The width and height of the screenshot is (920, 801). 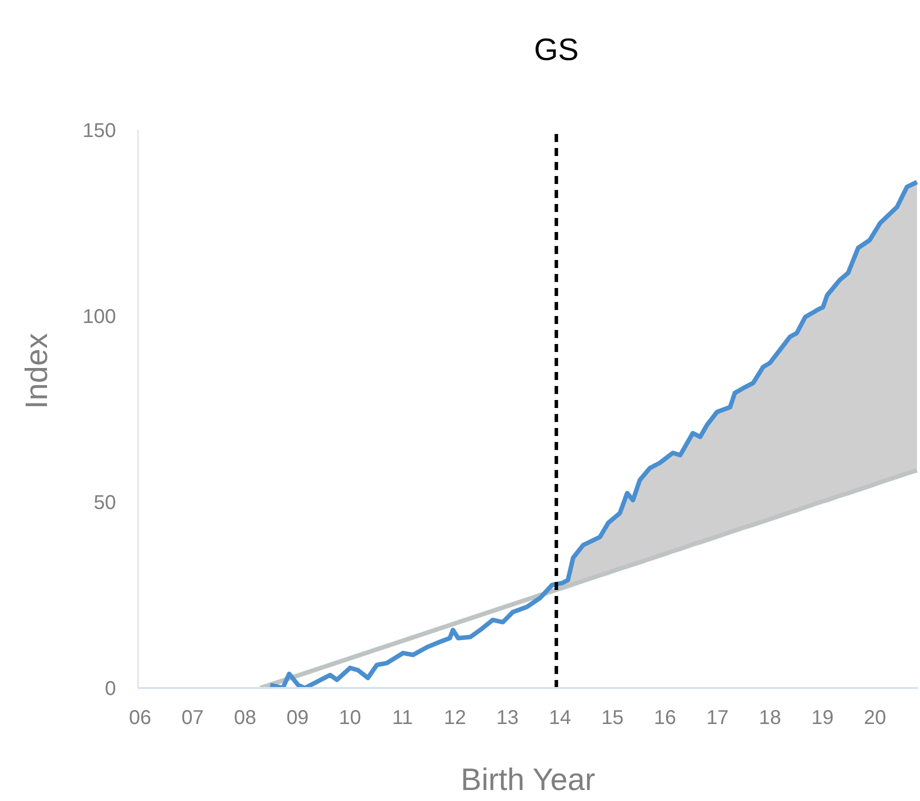 What do you see at coordinates (245, 718) in the screenshot?
I see `x-tick-label: 08` at bounding box center [245, 718].